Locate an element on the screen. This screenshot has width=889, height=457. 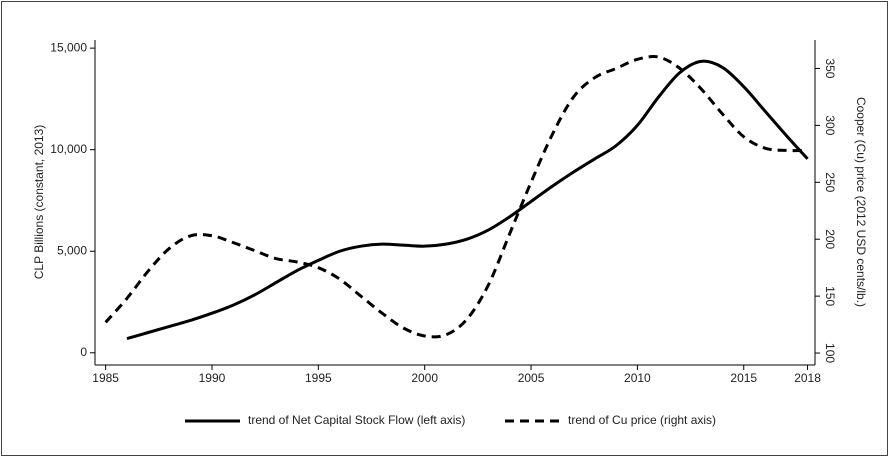
x-tick-label: 1995 is located at coordinates (318, 378).